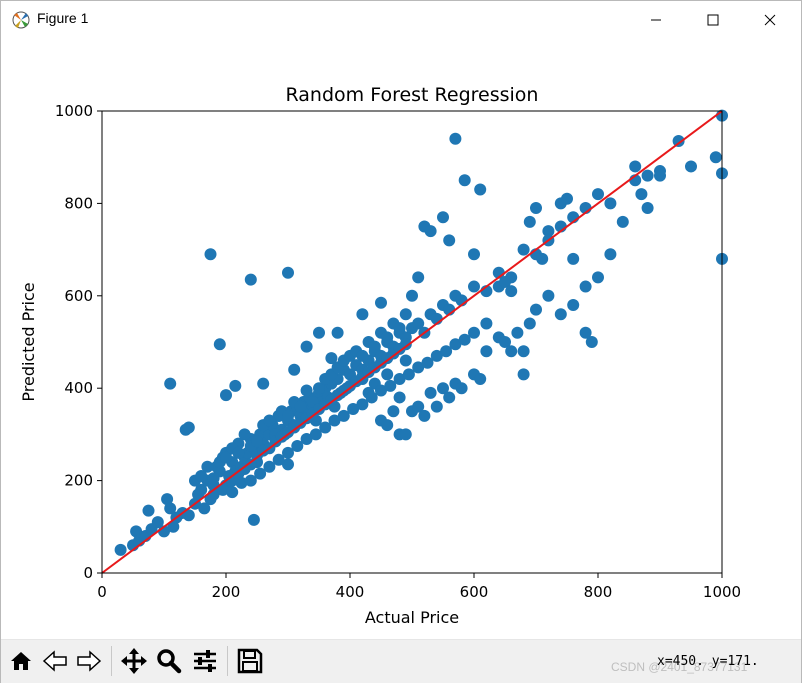 This screenshot has width=802, height=683. What do you see at coordinates (250, 661) in the screenshot?
I see `save-figure-button` at bounding box center [250, 661].